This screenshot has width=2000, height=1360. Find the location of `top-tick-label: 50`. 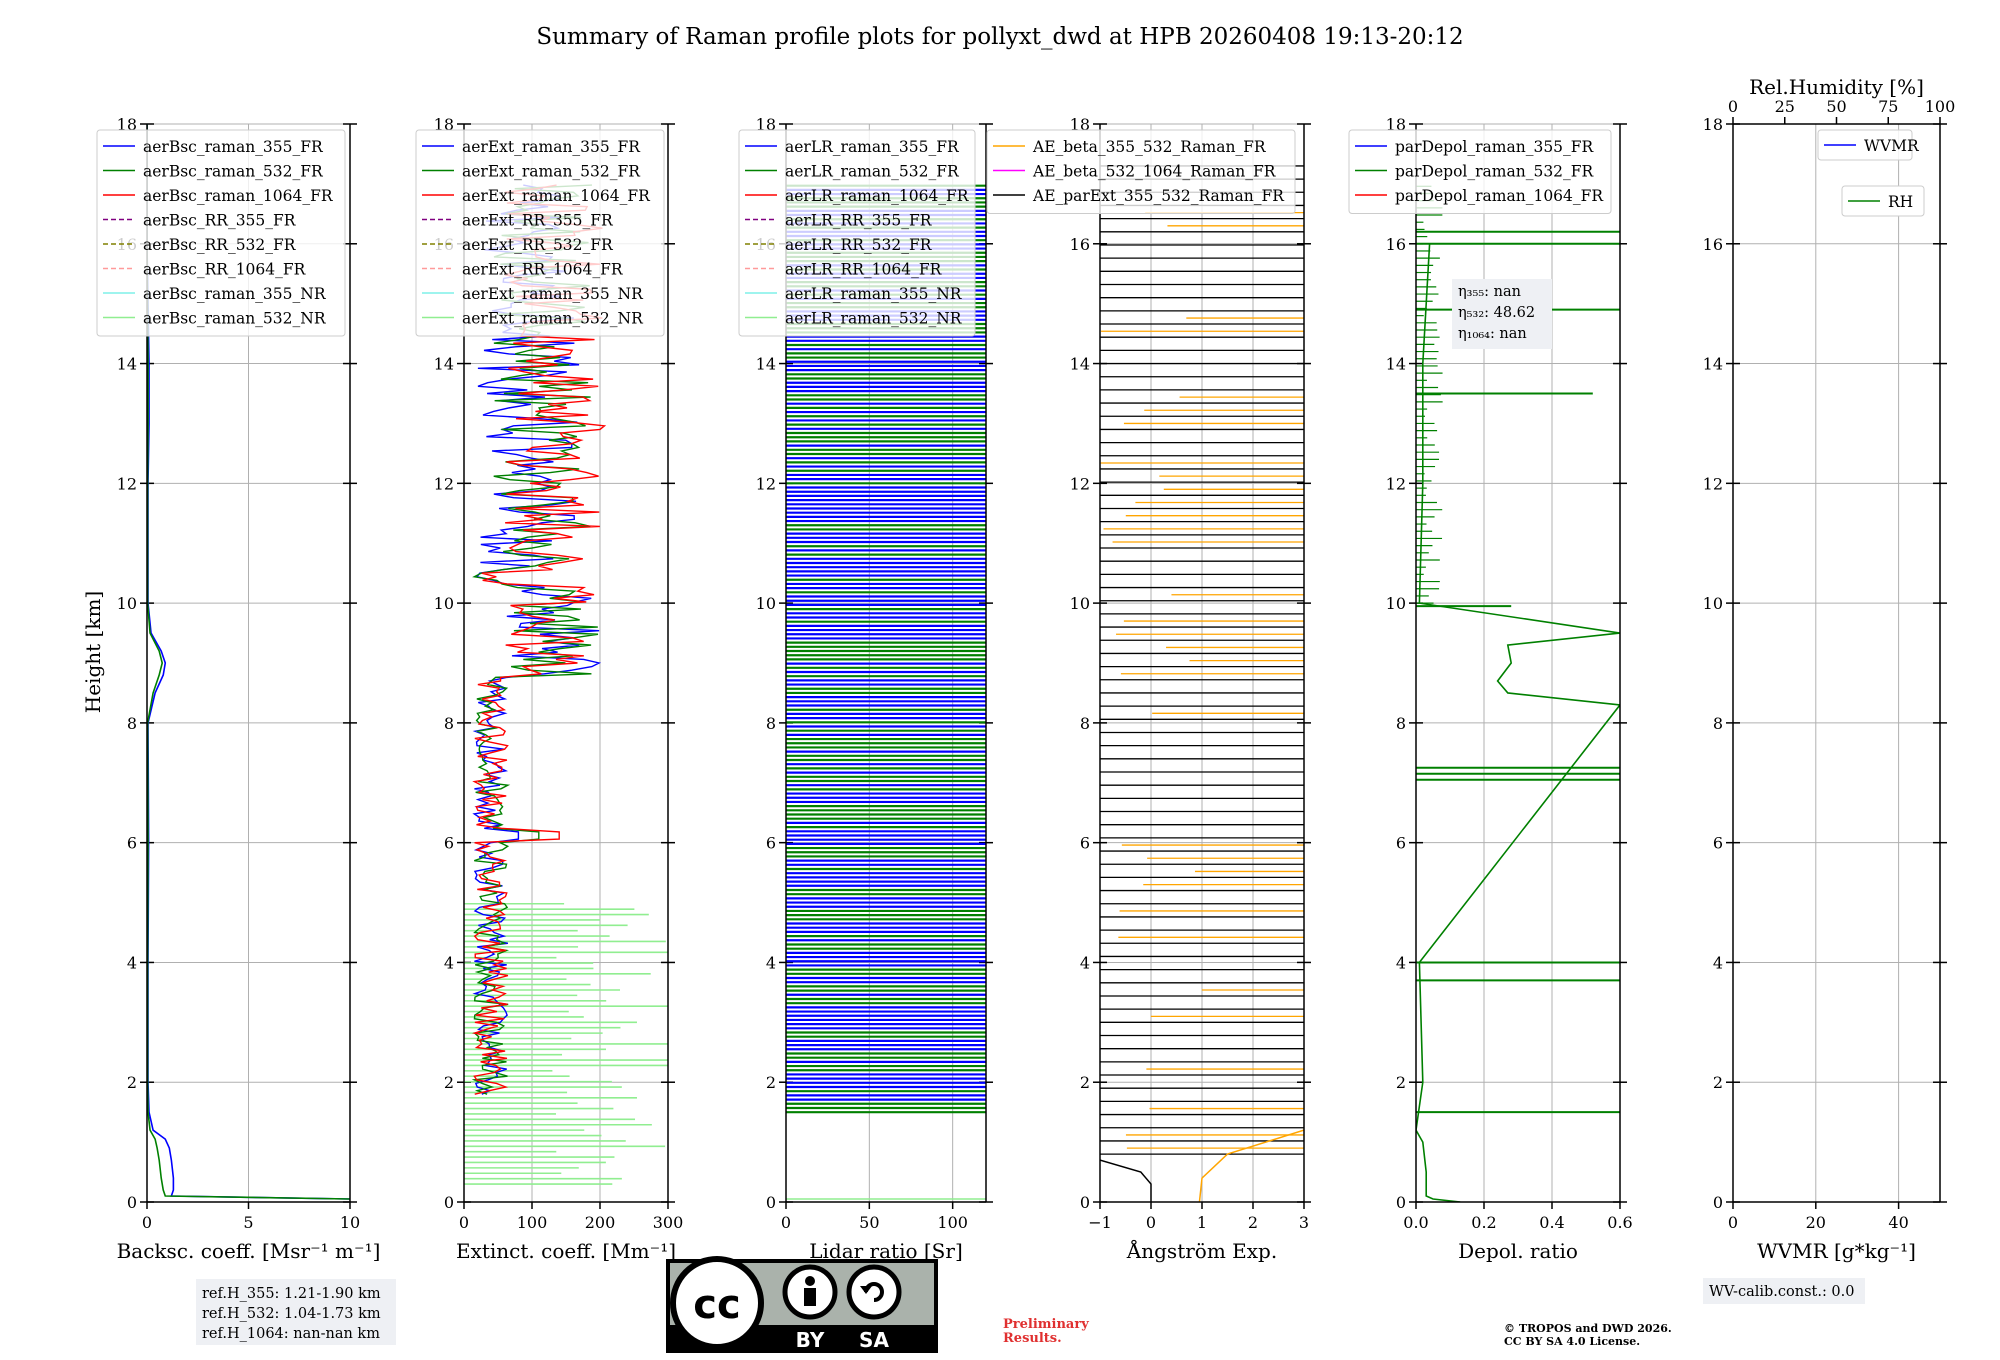

top-tick-label: 50 is located at coordinates (1836, 106).